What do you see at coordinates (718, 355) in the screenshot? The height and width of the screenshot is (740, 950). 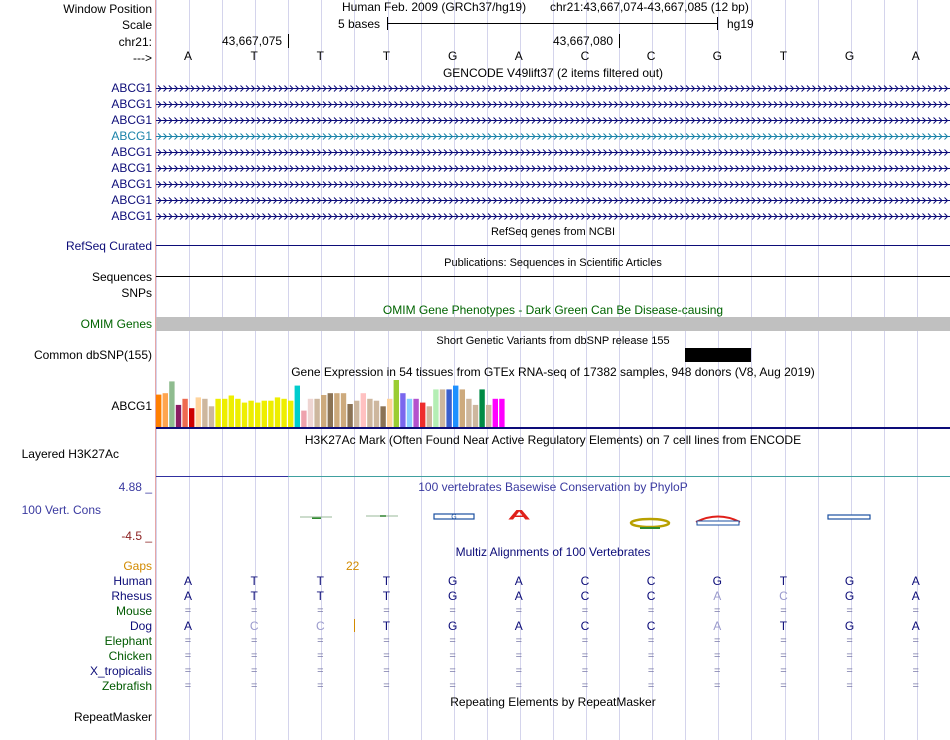 I see `dbsnp-variant-block` at bounding box center [718, 355].